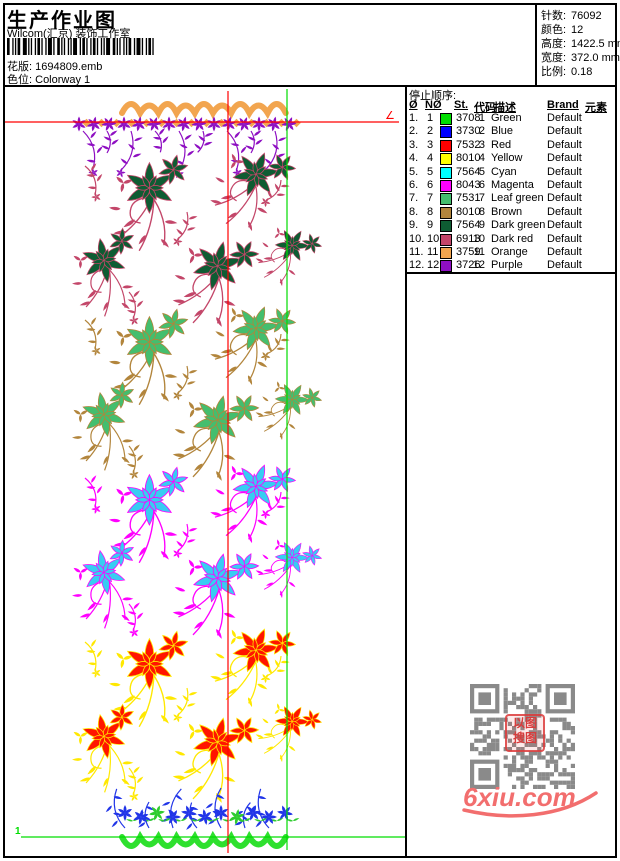 This screenshot has width=620, height=861. Describe the element at coordinates (433, 96) in the screenshot. I see `stop-sequence-label: 停止顺序:` at that location.